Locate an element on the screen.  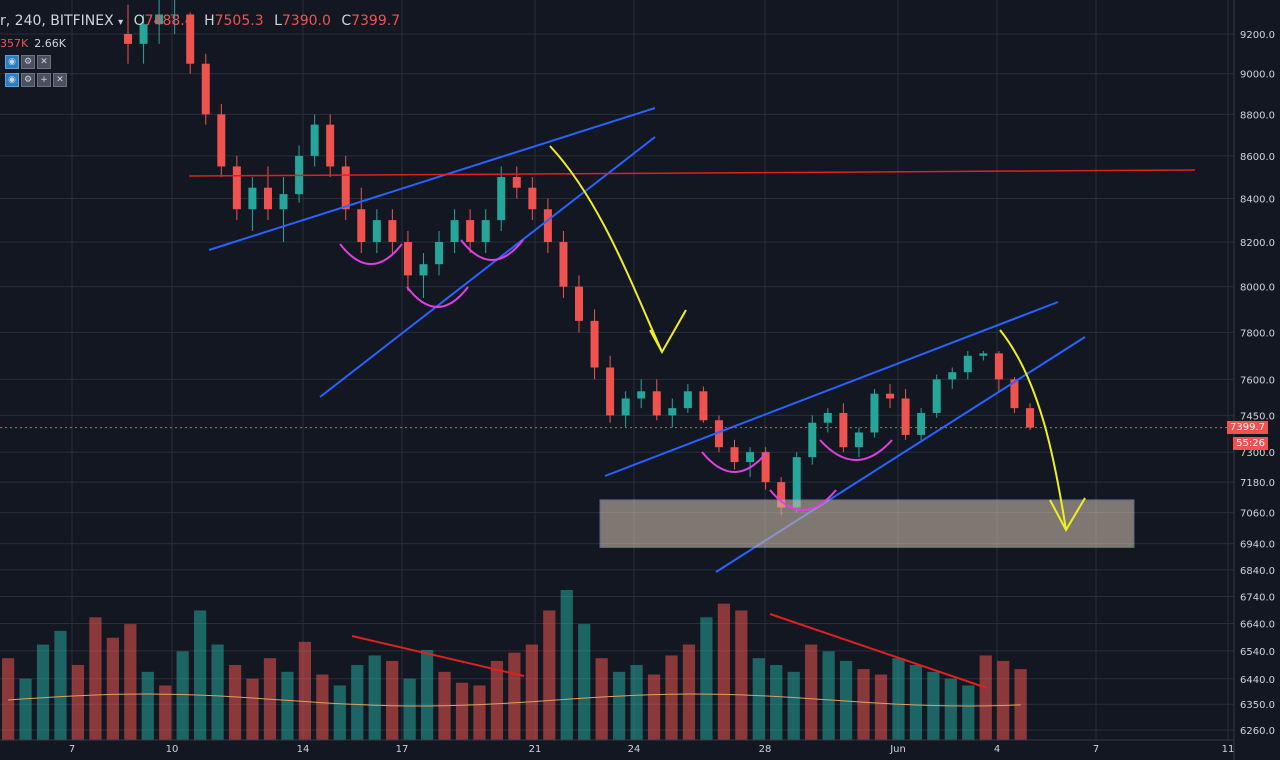
dropdown-icon: ▾ is located at coordinates (121, 22).